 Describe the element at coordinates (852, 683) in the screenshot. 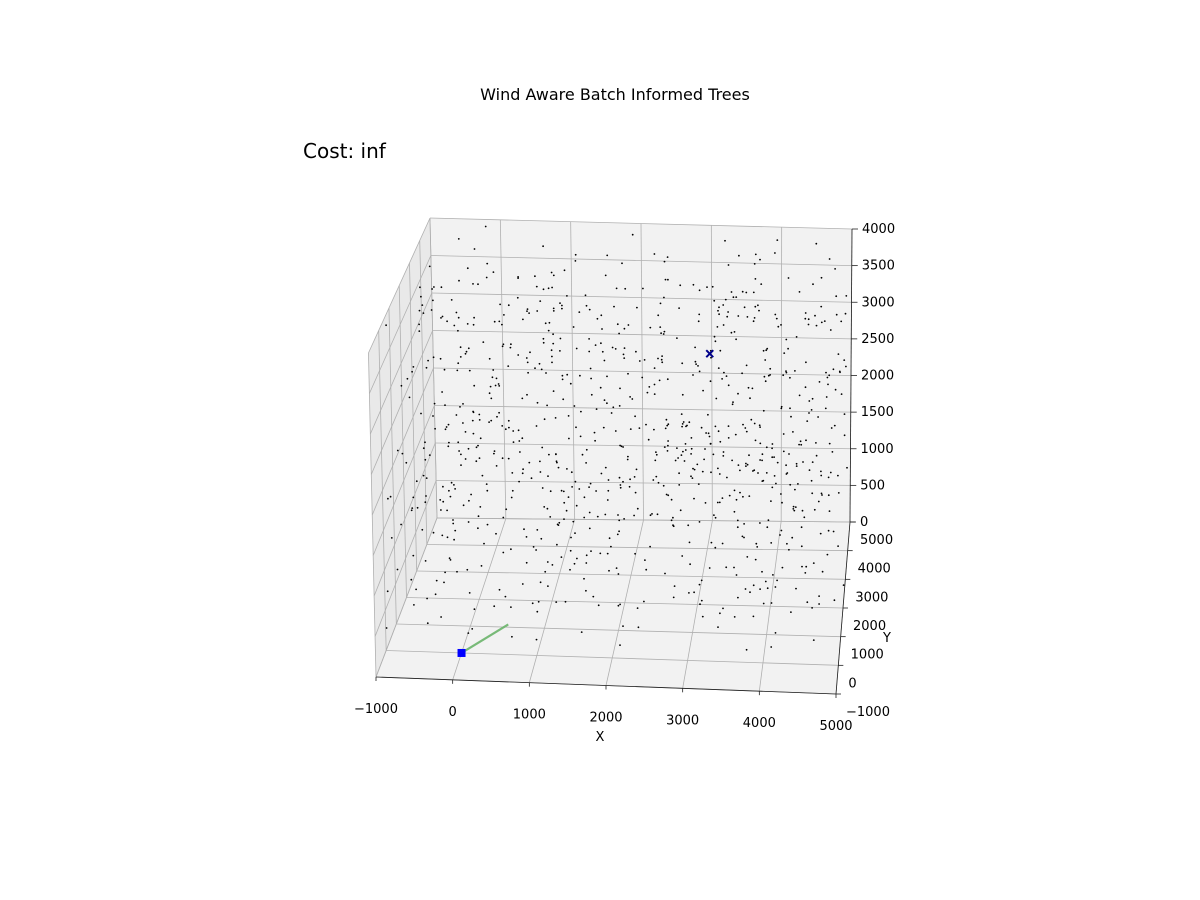

I see `y-tick-label: 0` at that location.